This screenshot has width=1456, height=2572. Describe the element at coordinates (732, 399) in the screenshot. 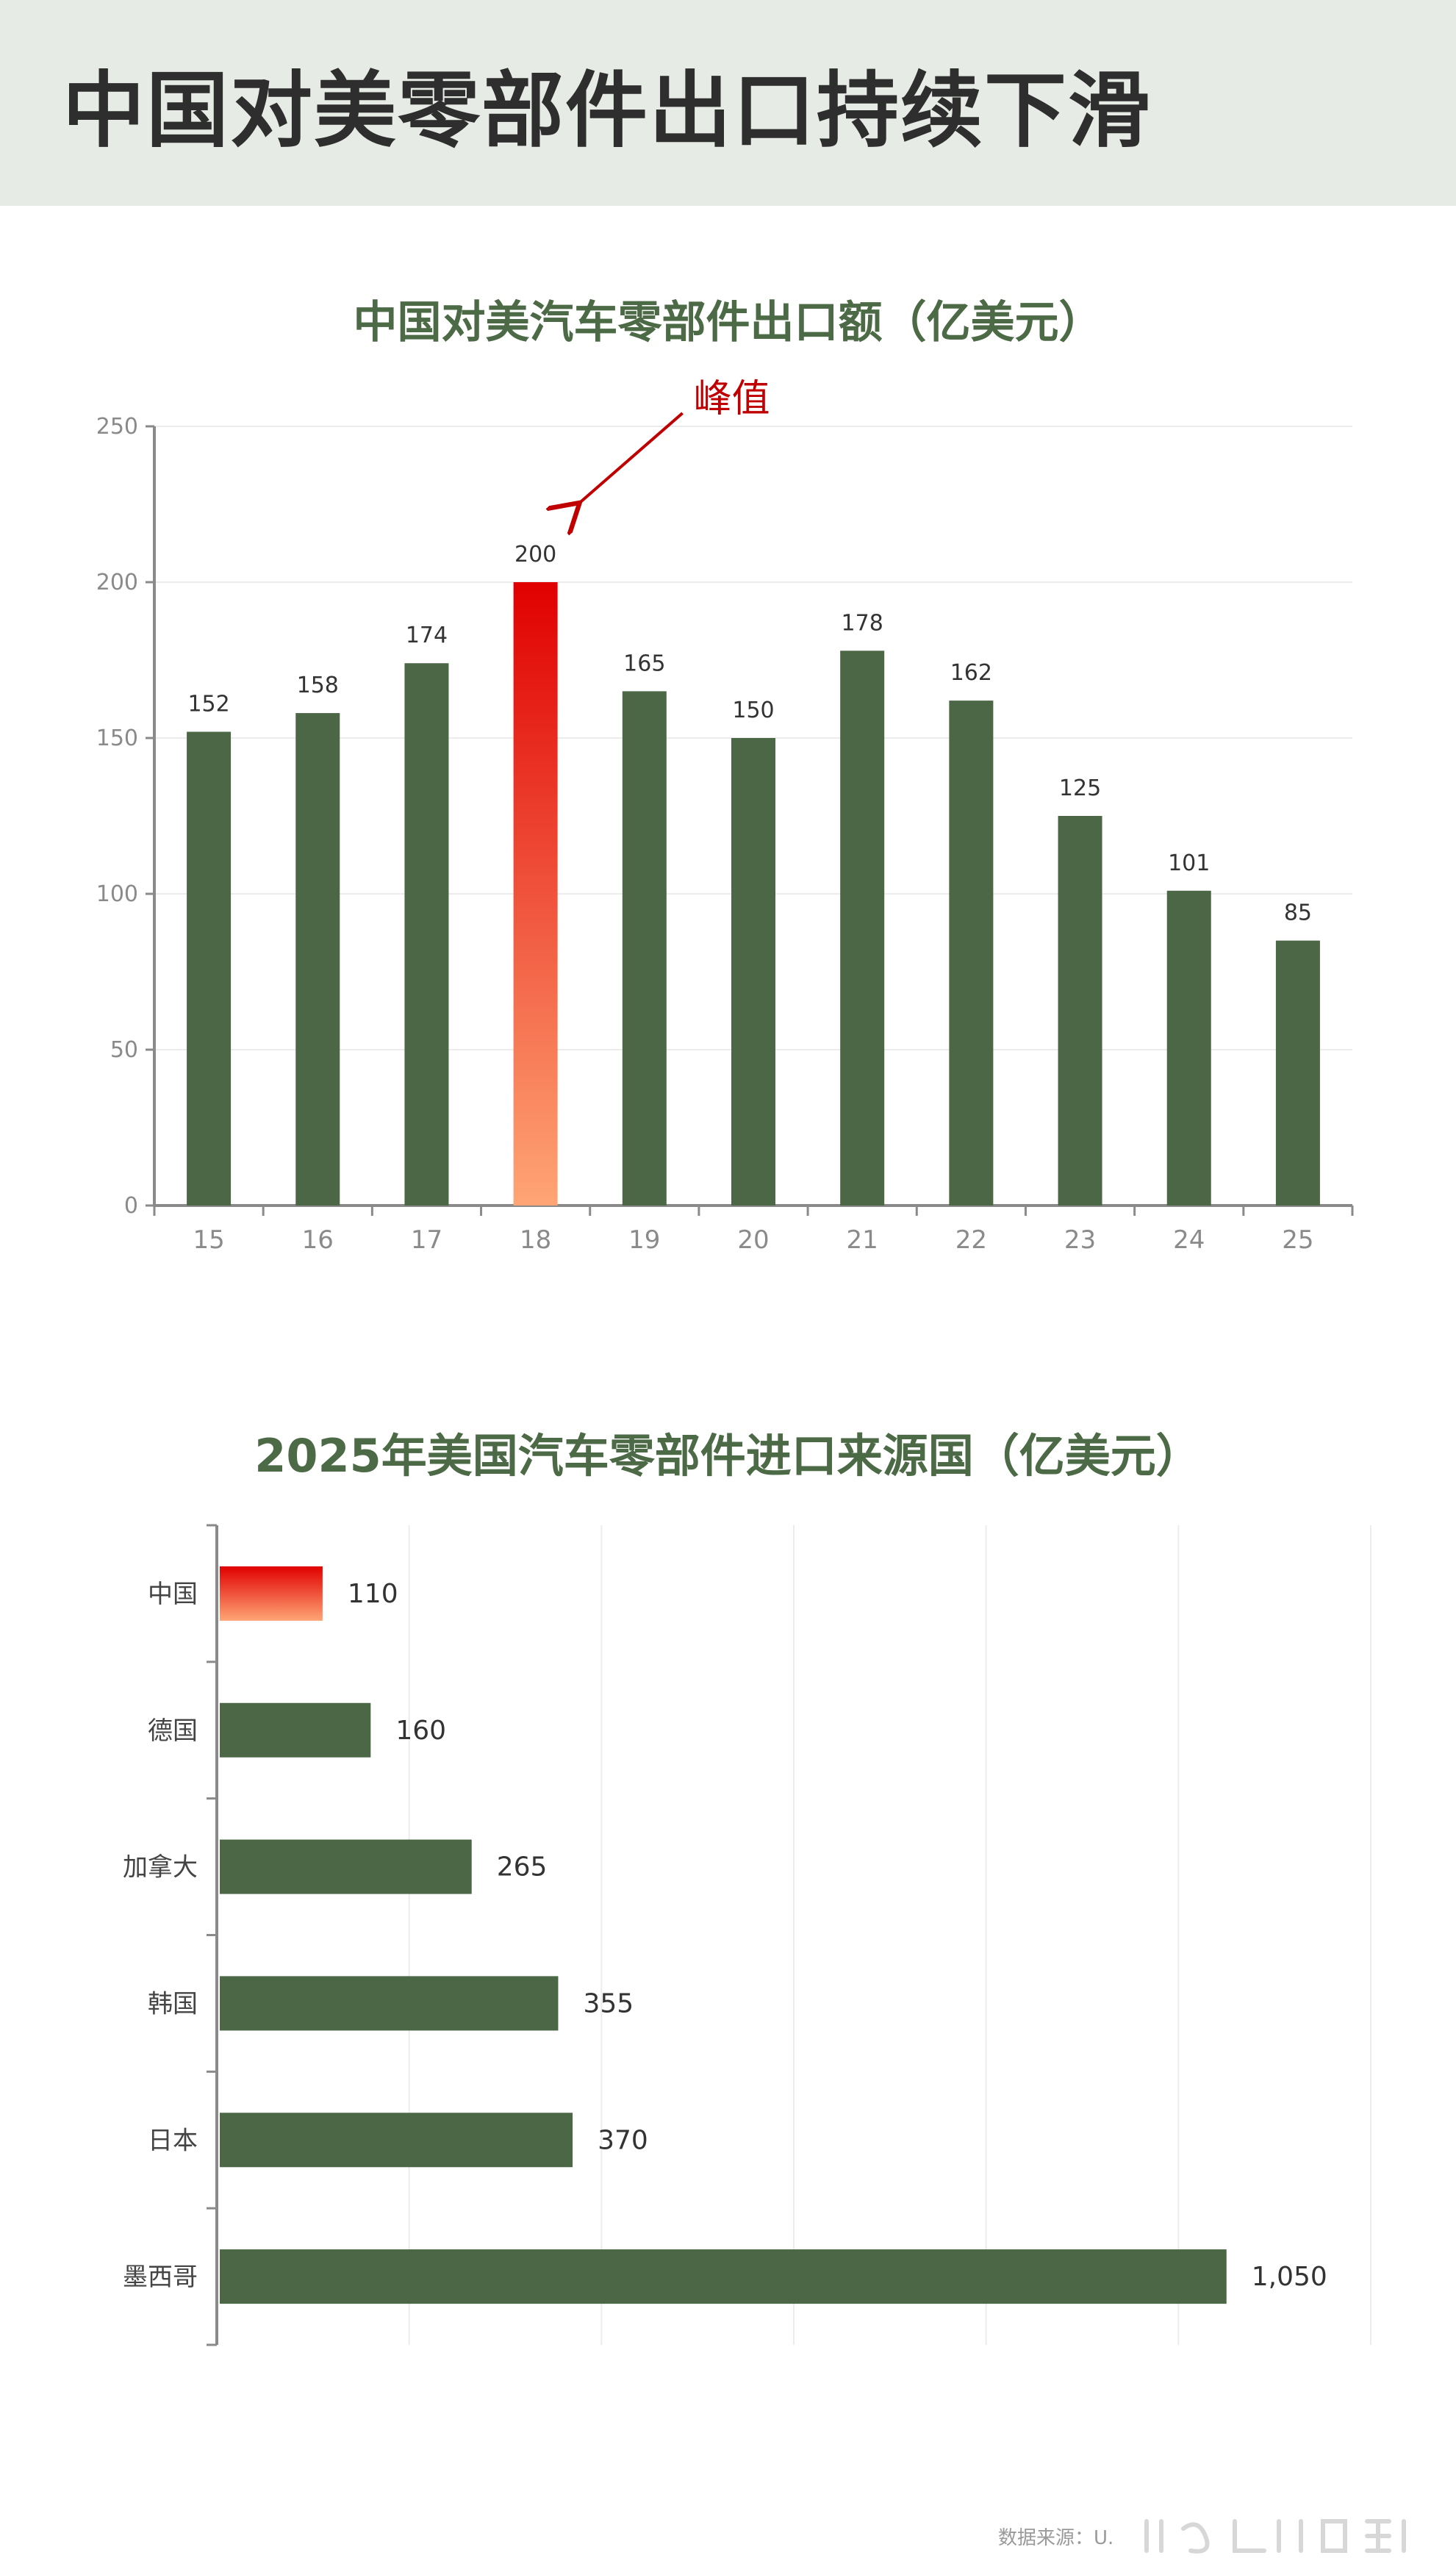

I see `peak-annotation: 峰值` at that location.